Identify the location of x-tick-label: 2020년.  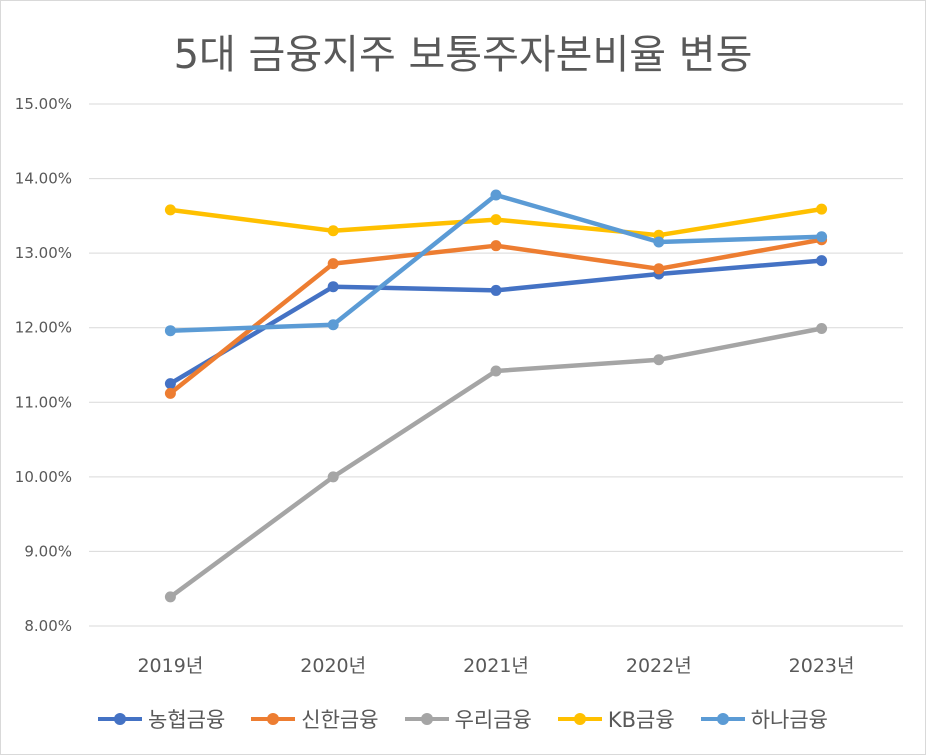
(333, 666).